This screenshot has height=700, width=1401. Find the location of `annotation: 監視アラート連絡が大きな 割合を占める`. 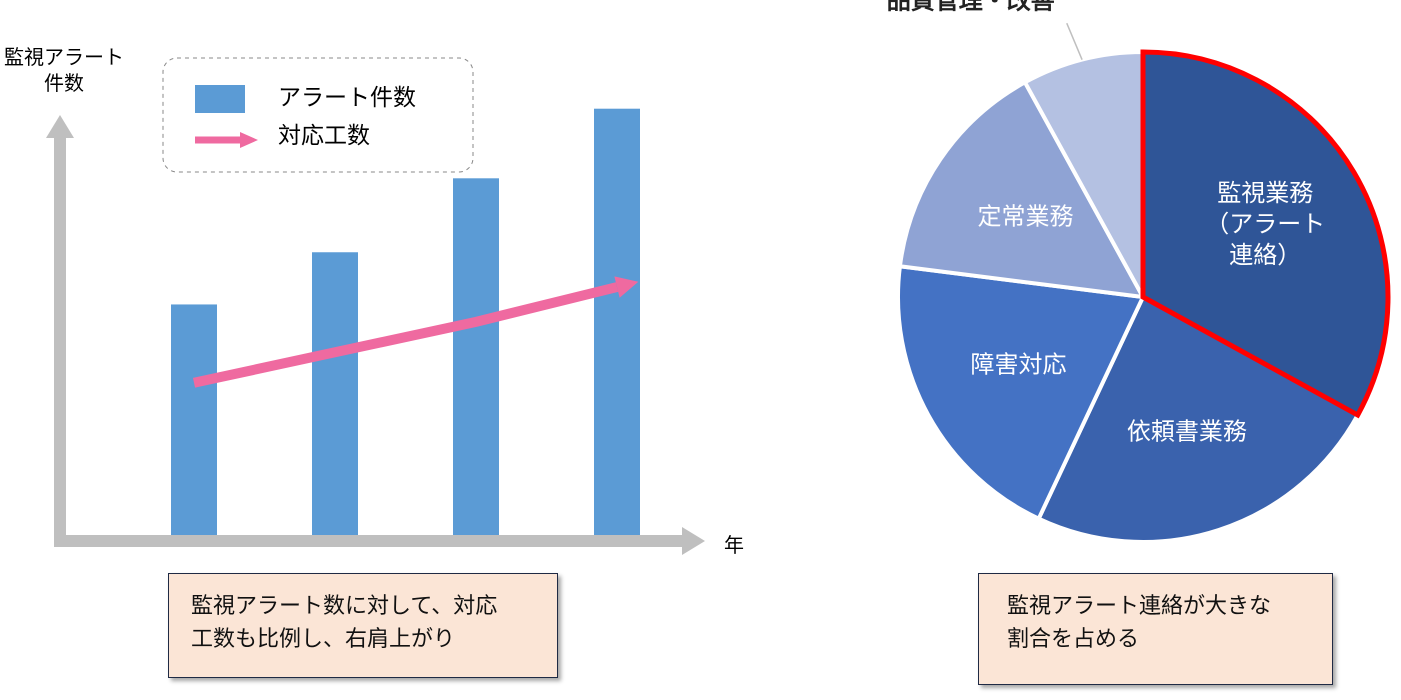

annotation: 監視アラート連絡が大きな 割合を占める is located at coordinates (1155, 629).